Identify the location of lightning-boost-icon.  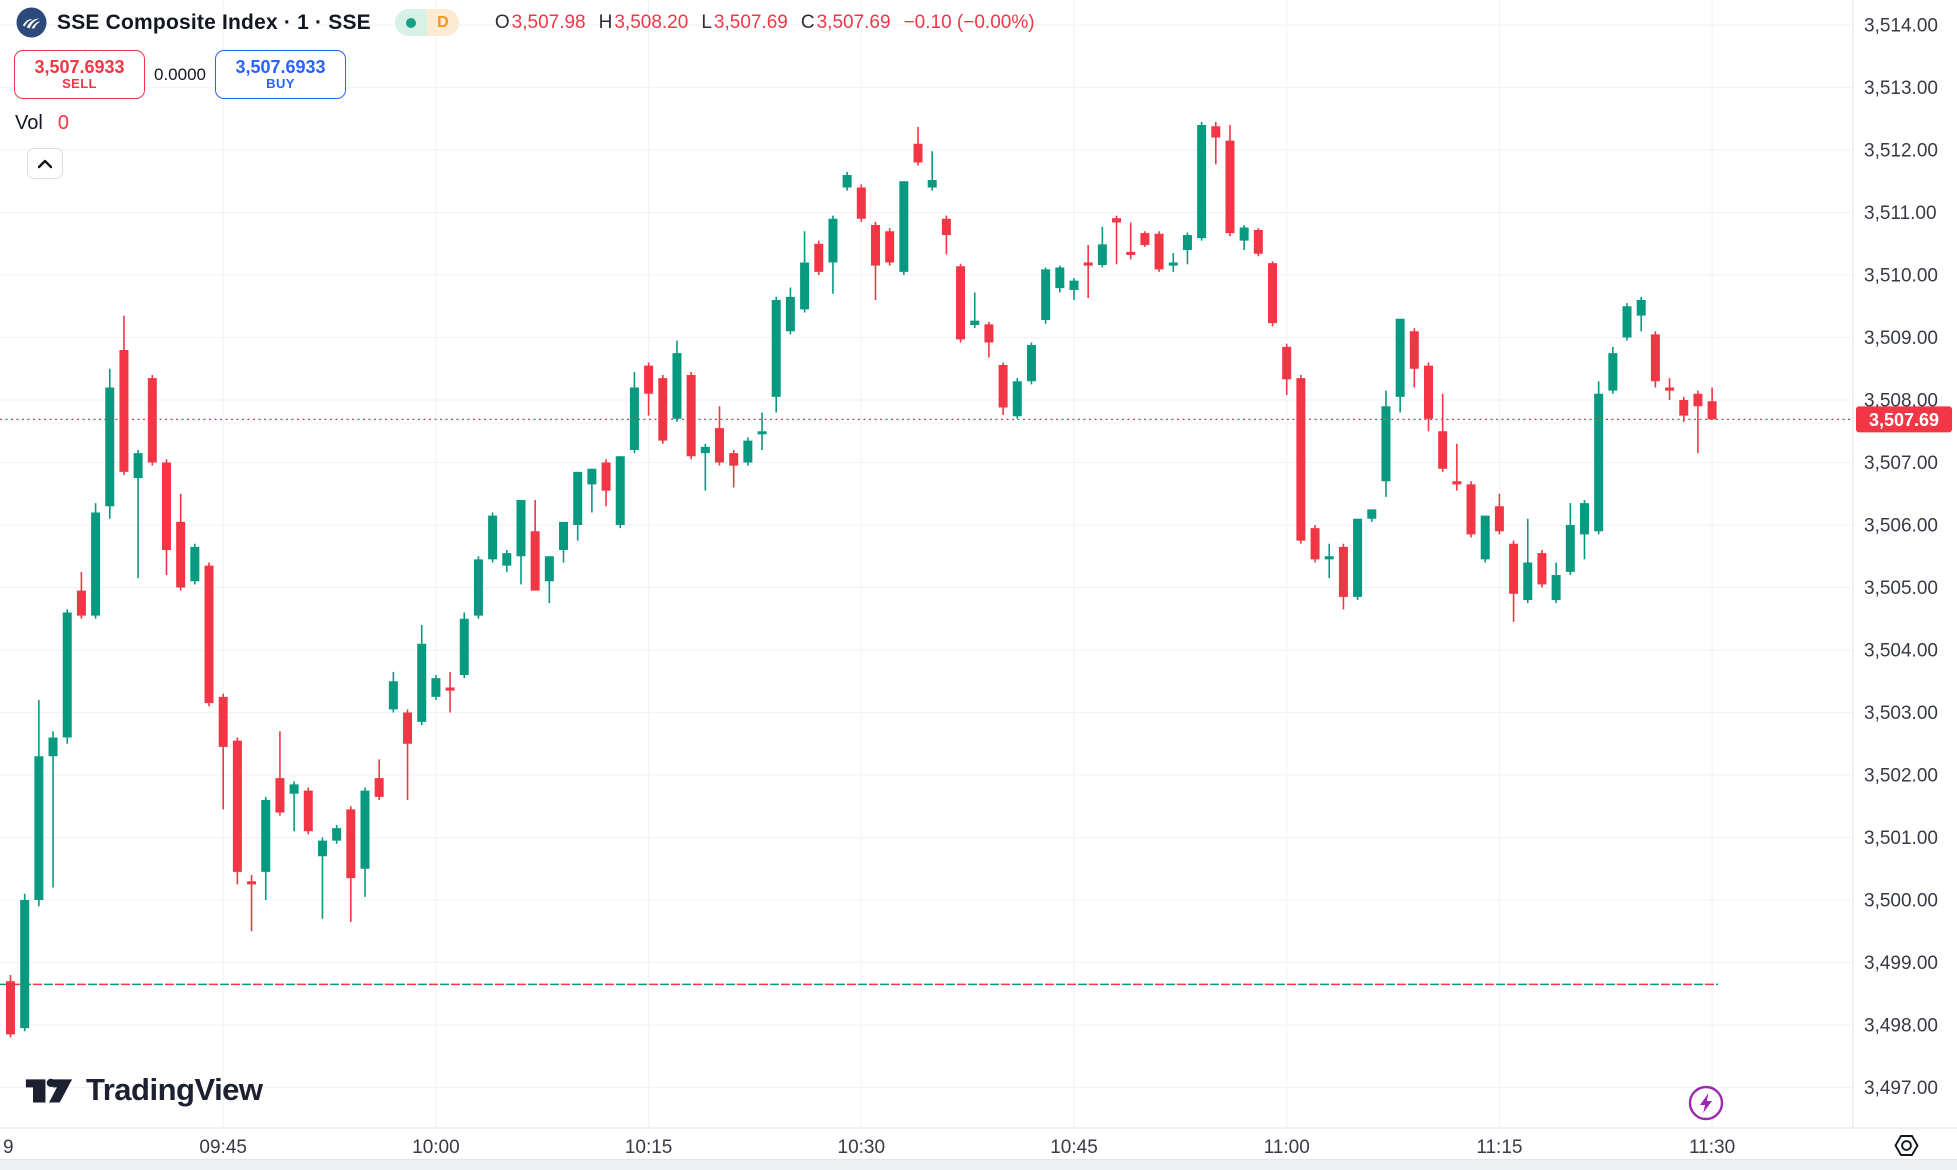
(1706, 1103).